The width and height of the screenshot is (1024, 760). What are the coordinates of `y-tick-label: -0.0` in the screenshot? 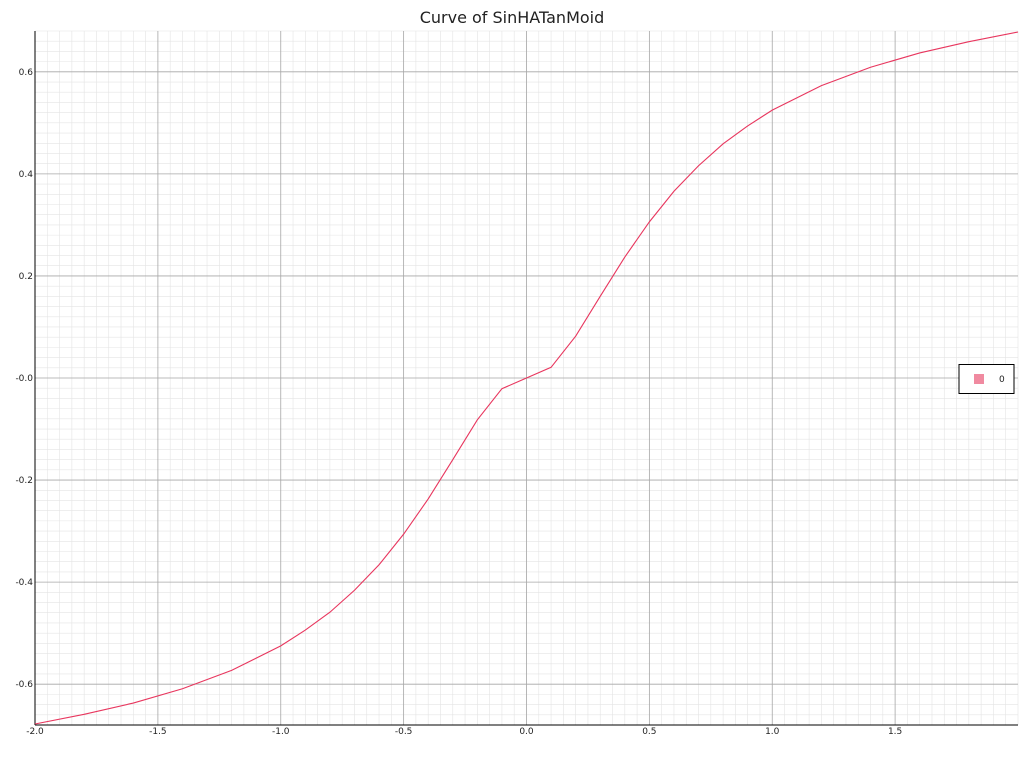 It's located at (24, 379).